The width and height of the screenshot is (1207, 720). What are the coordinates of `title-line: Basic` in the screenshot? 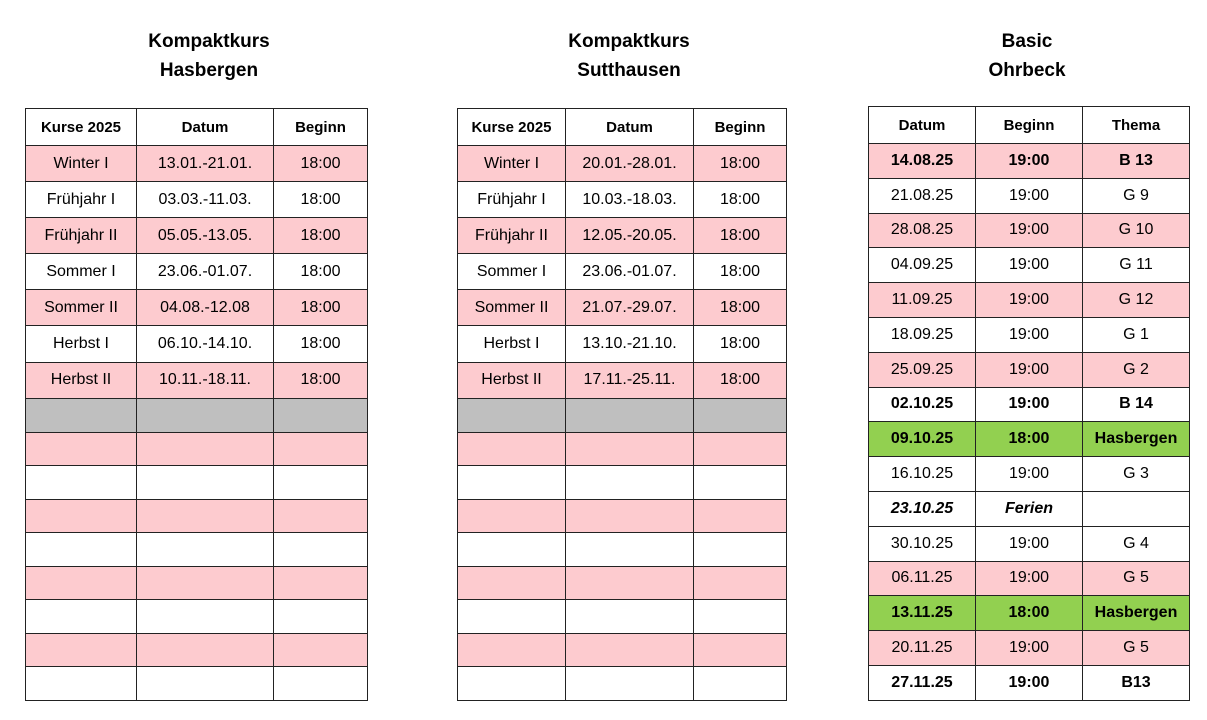 It's located at (1027, 41).